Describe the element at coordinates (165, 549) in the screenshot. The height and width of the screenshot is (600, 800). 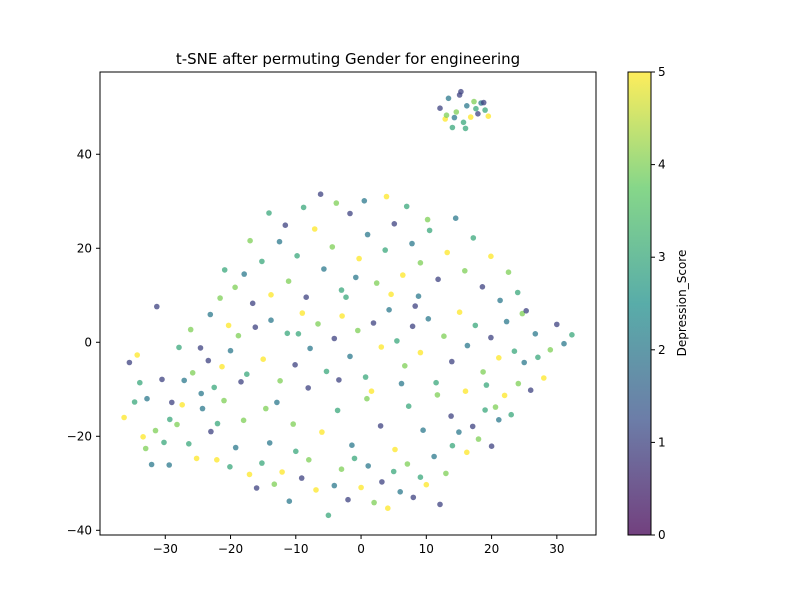
I see `x-tick-label: −30` at that location.